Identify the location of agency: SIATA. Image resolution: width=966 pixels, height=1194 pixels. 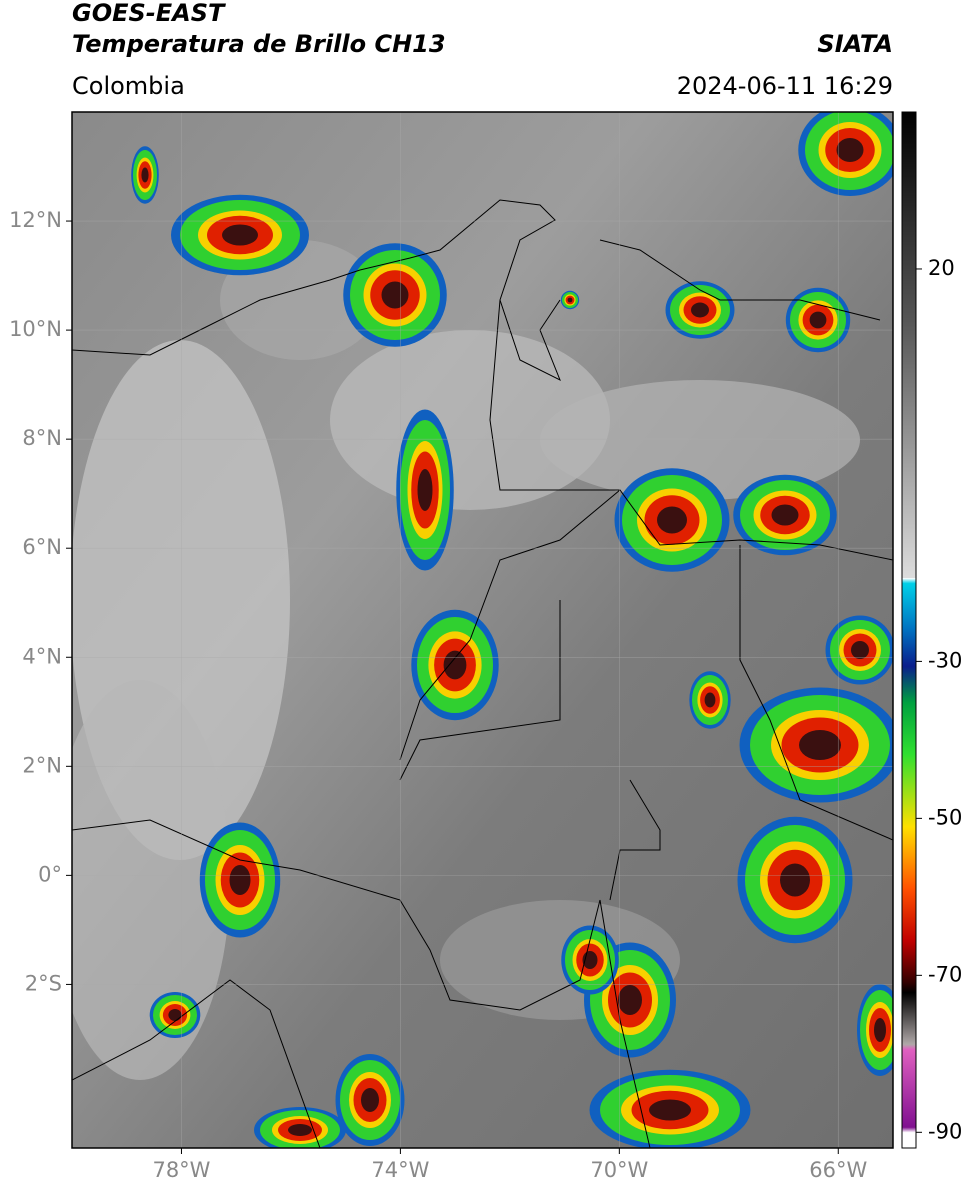
(855, 44).